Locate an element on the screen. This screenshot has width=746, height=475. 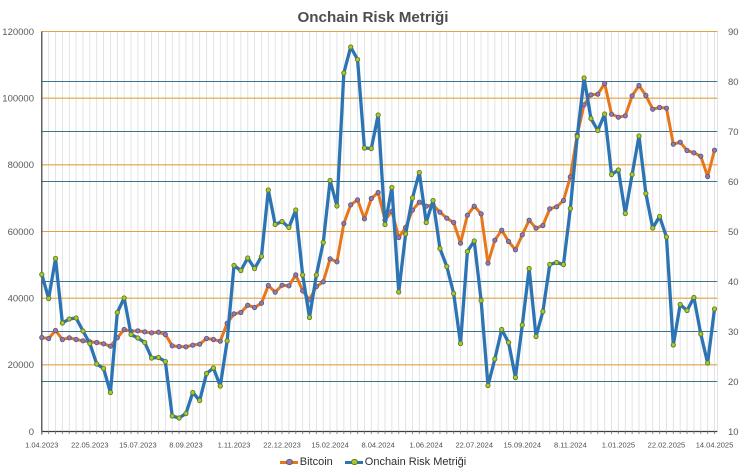
left-axis-label: 100000 is located at coordinates (18, 99).